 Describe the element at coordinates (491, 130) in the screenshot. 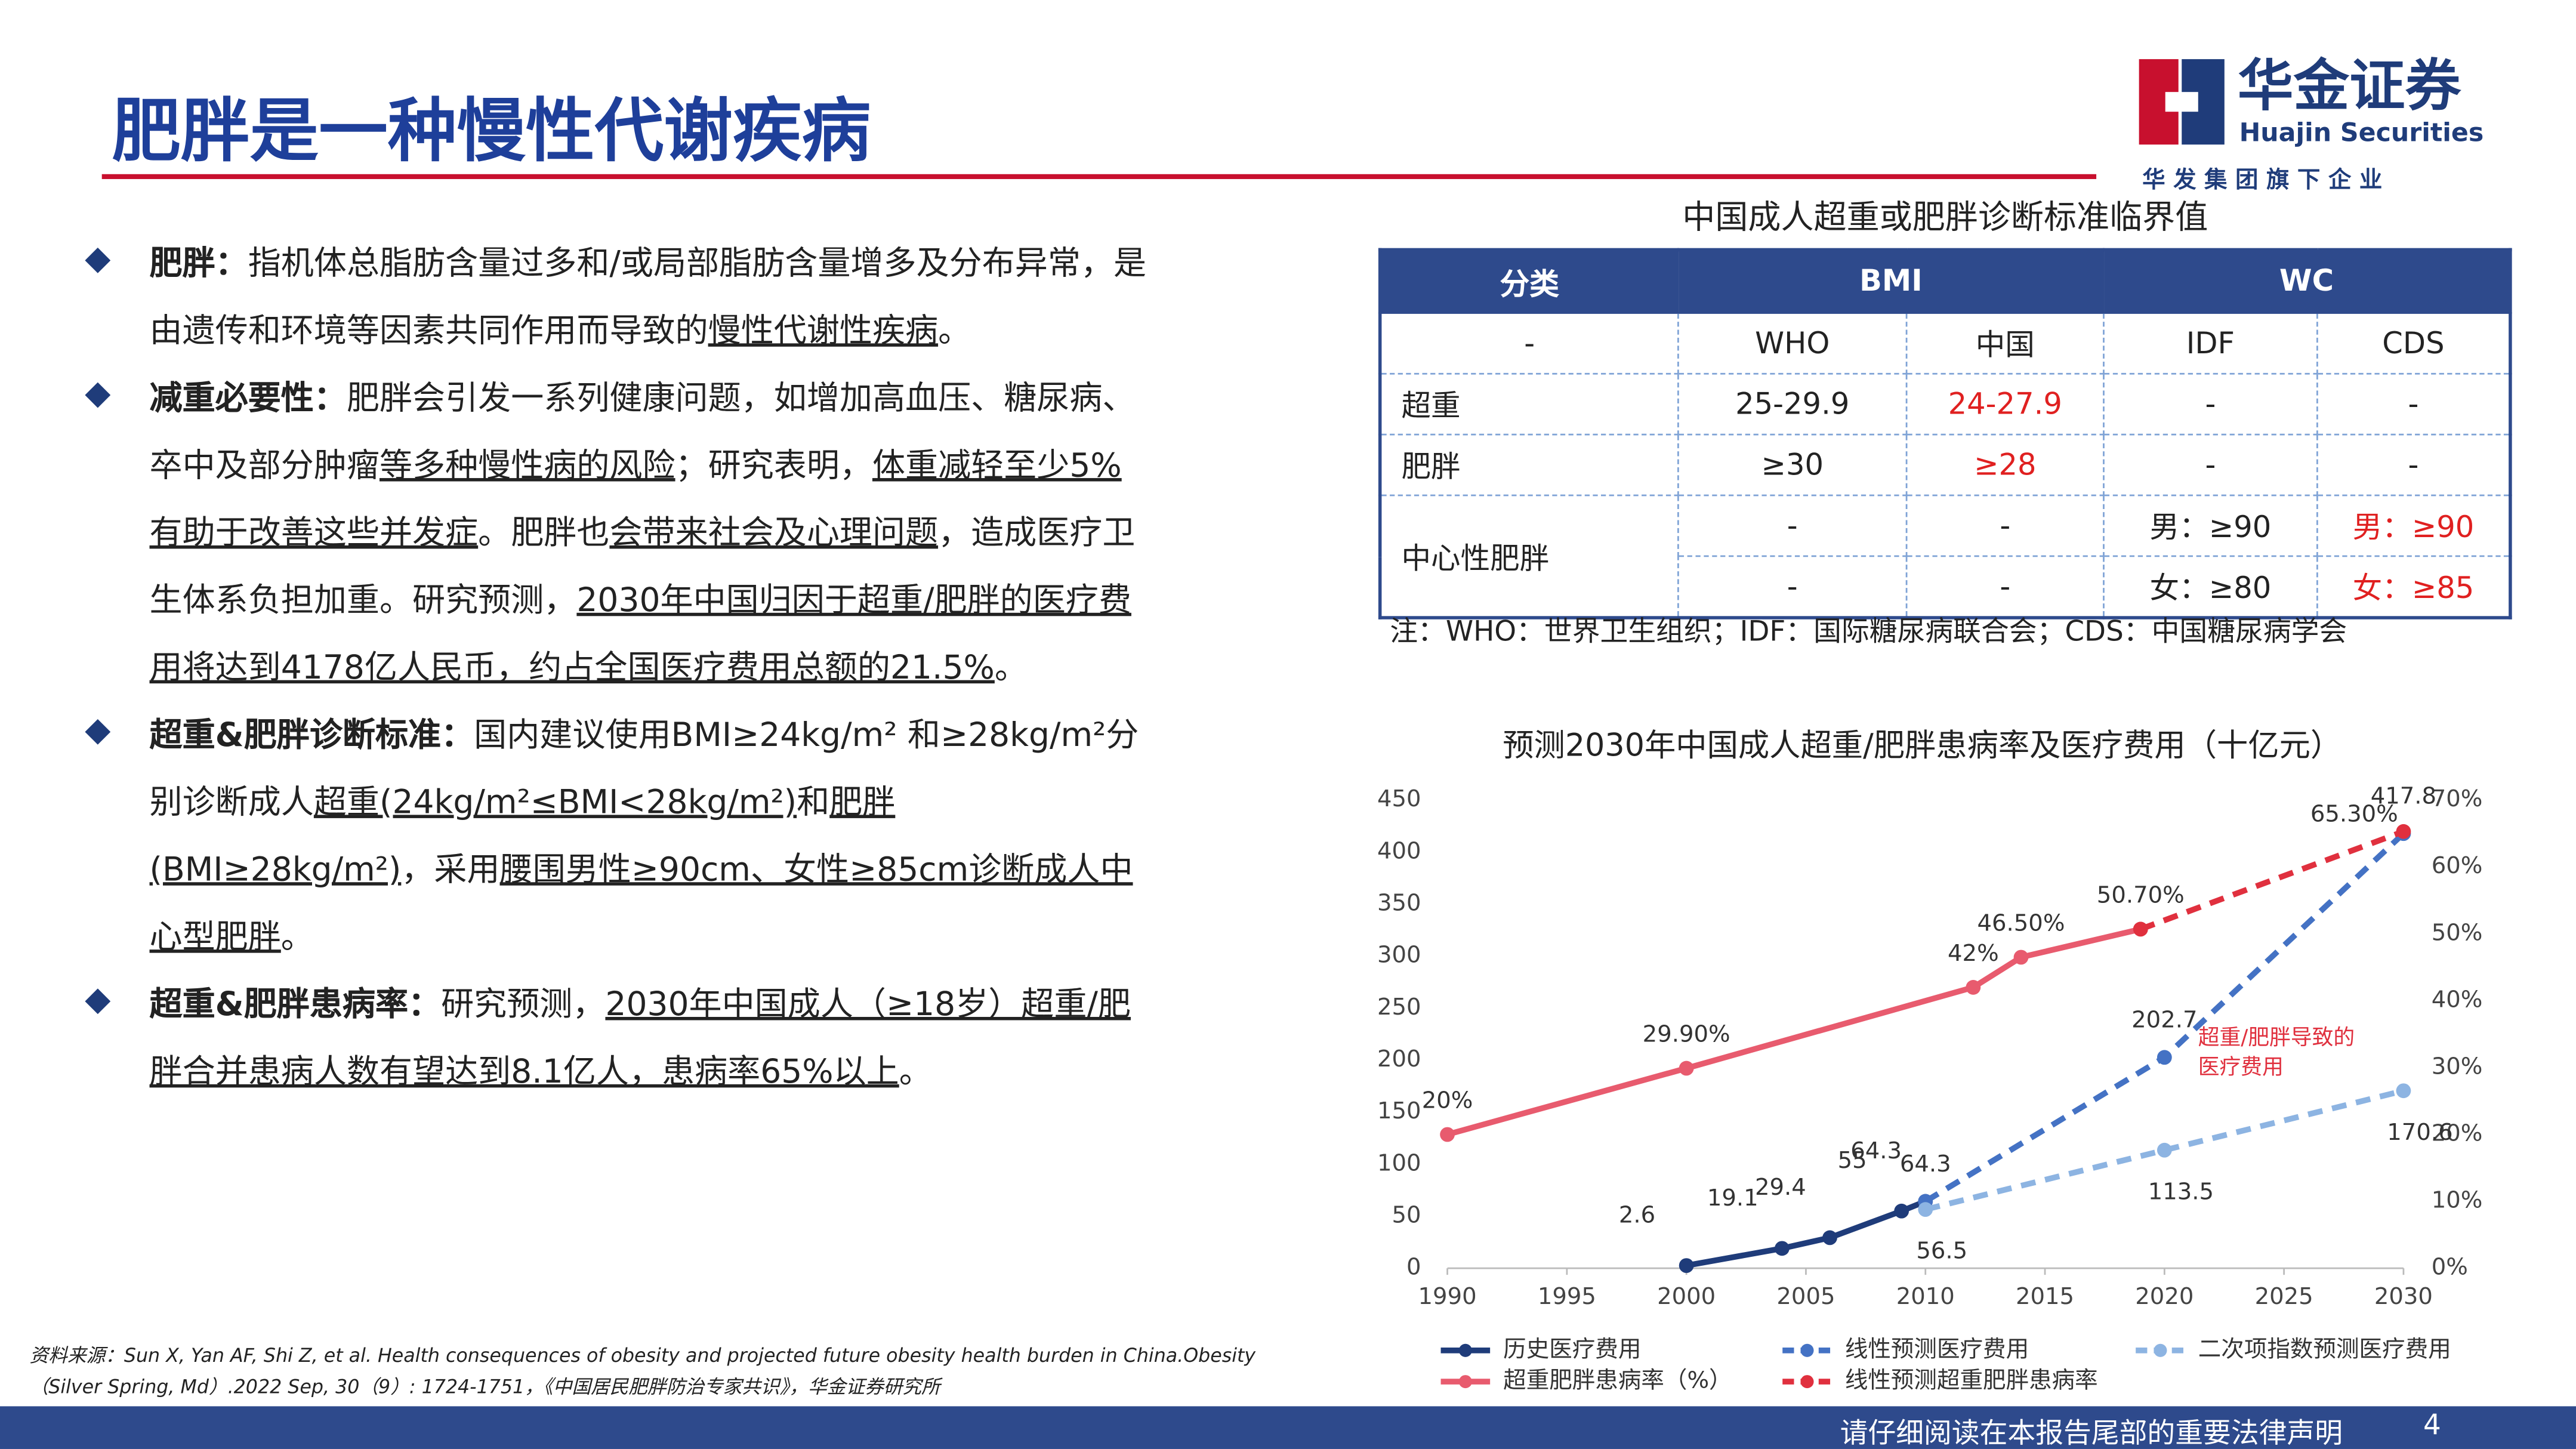

I see `slide-title: 肥胖是一种慢性代谢疾病` at that location.